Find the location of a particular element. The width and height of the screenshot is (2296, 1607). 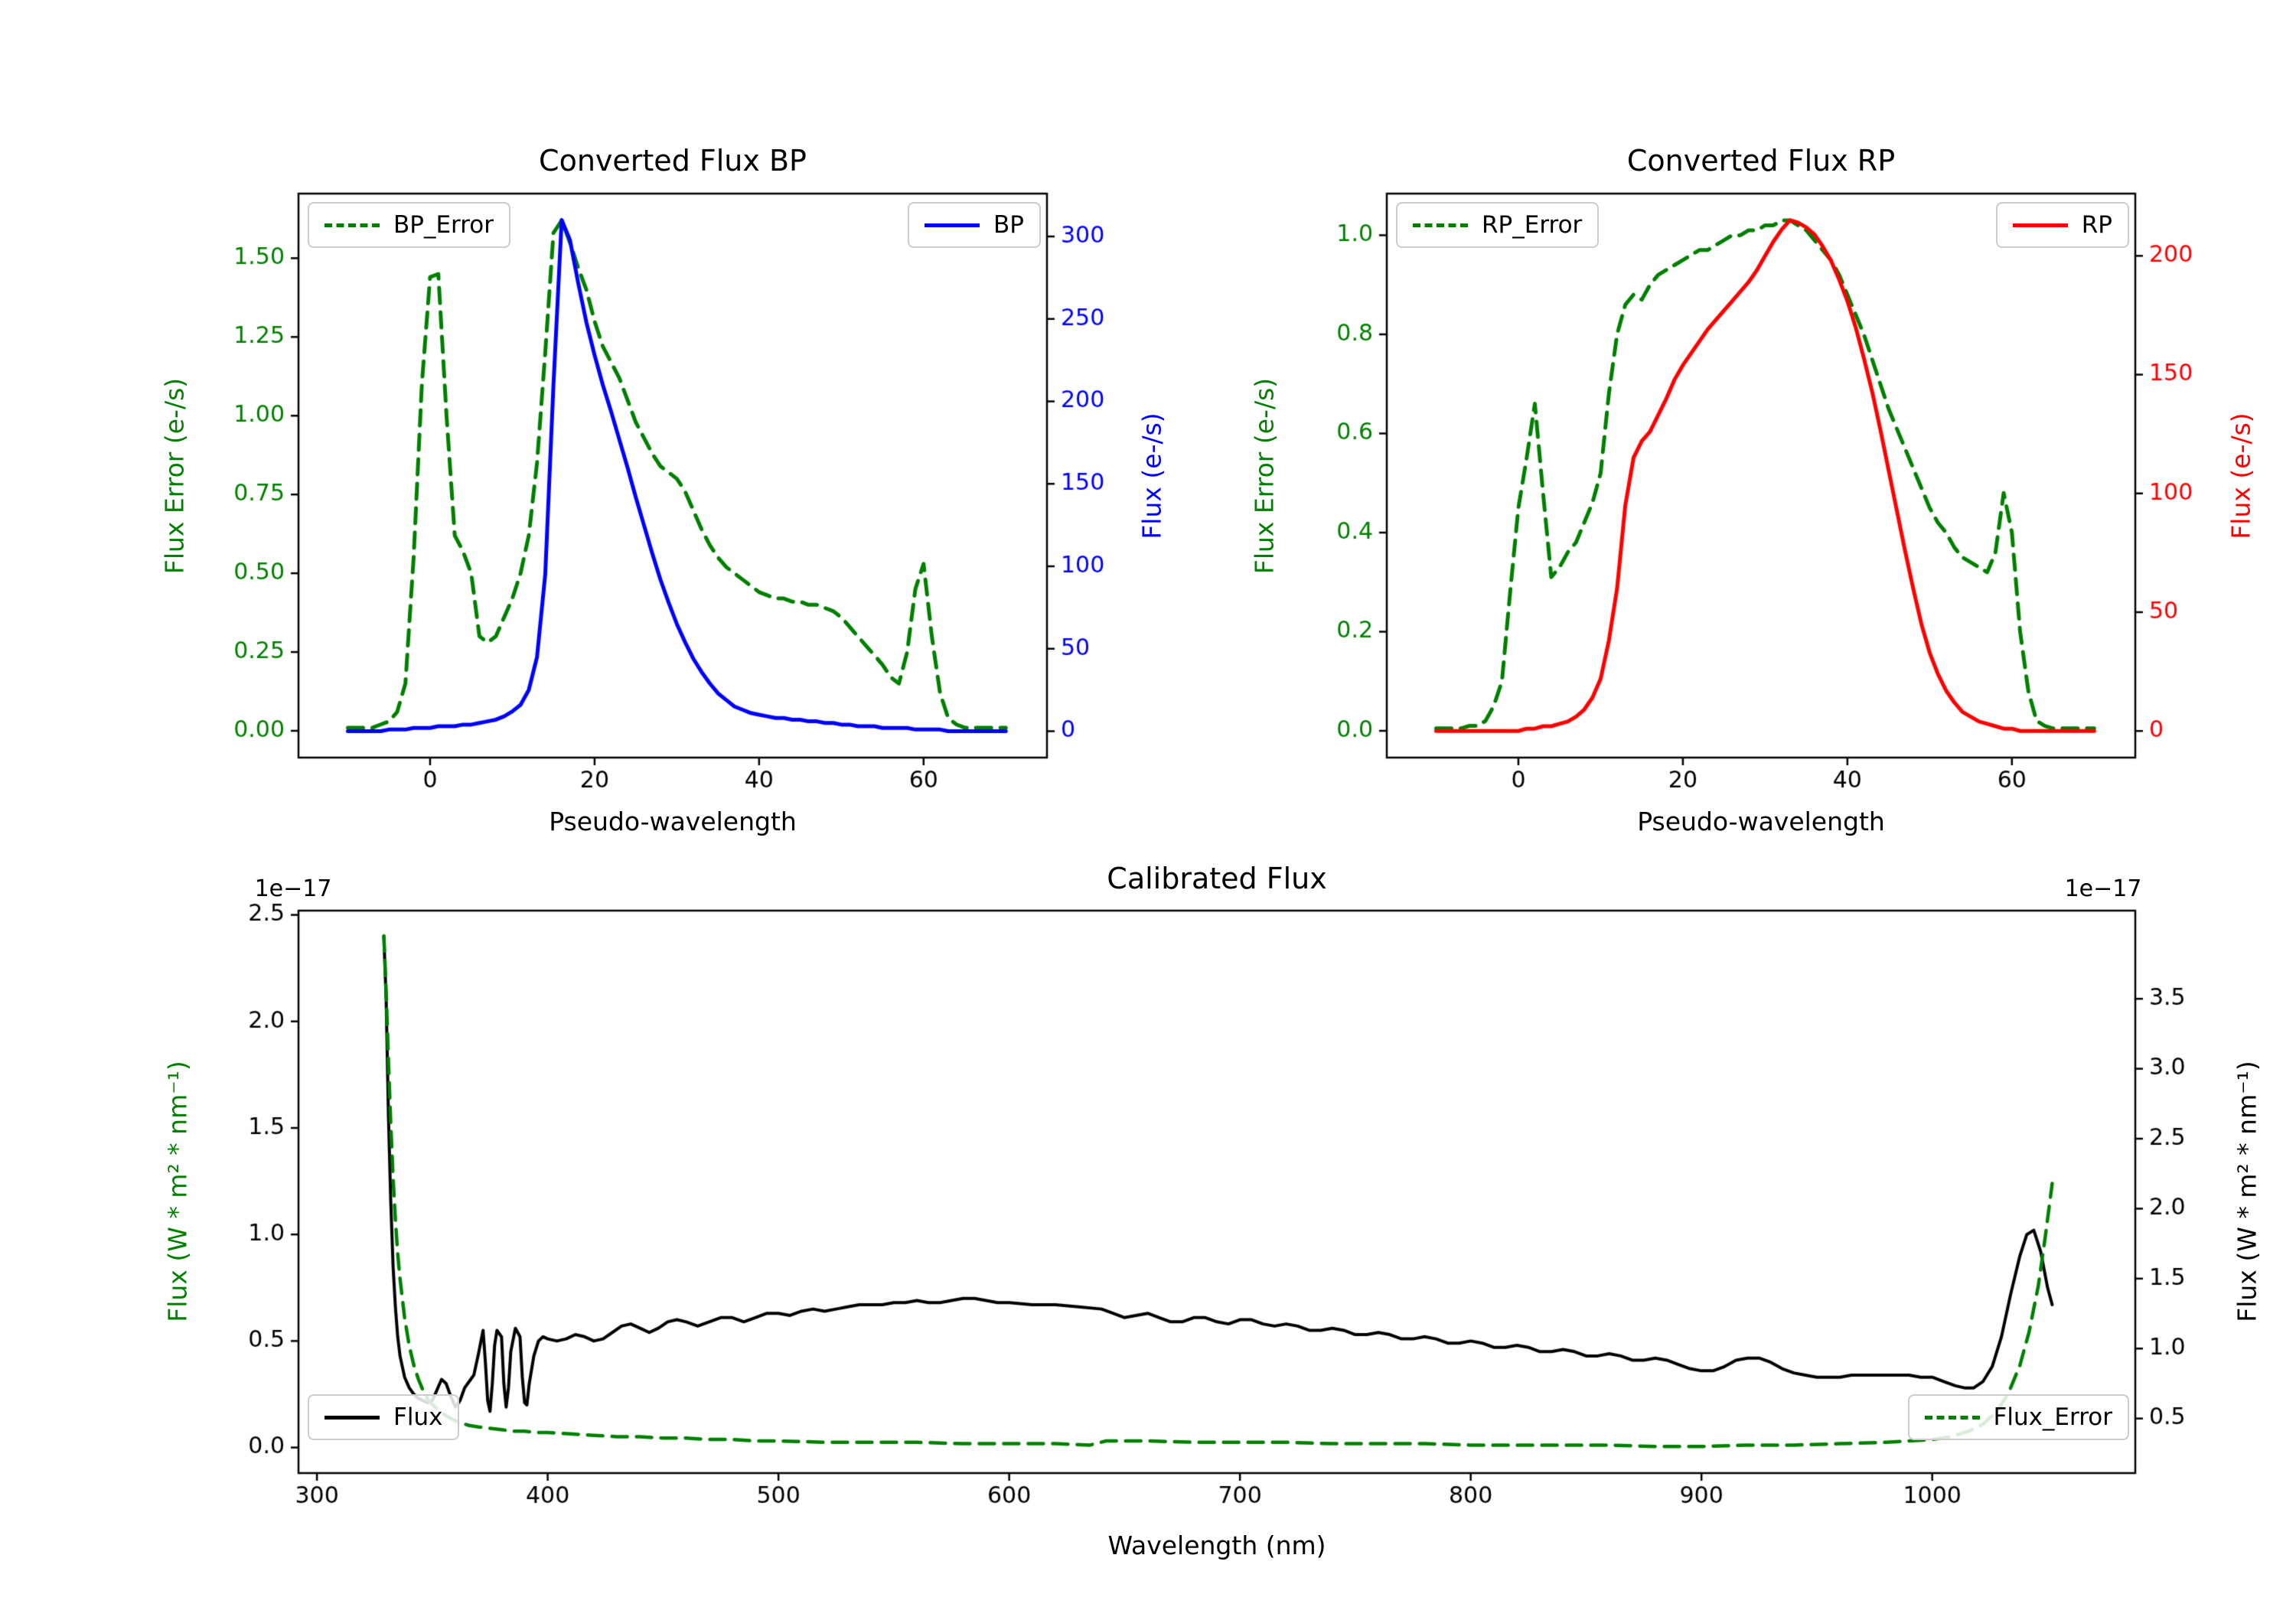

flux-error-legend-sample-line is located at coordinates (1952, 1417).